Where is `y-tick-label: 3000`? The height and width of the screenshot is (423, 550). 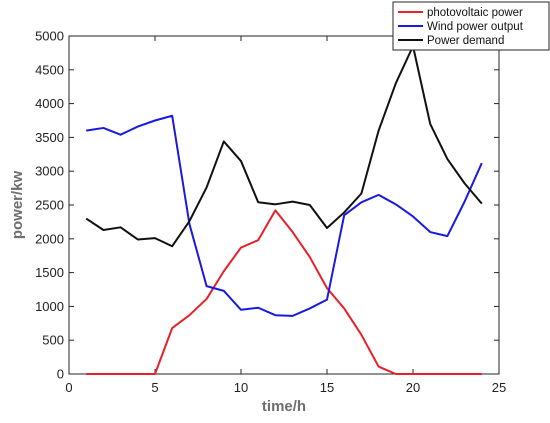
y-tick-label: 3000 is located at coordinates (49, 171).